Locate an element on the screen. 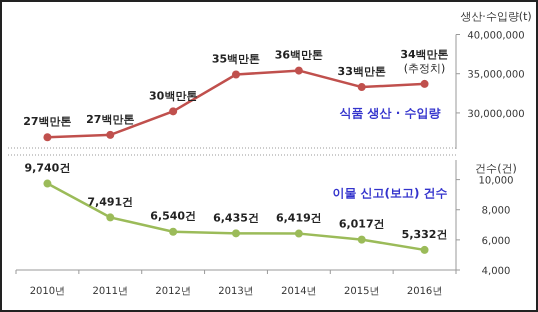 This screenshot has width=538, height=312. annotation: 이물 신고(보고) 건수 is located at coordinates (390, 193).